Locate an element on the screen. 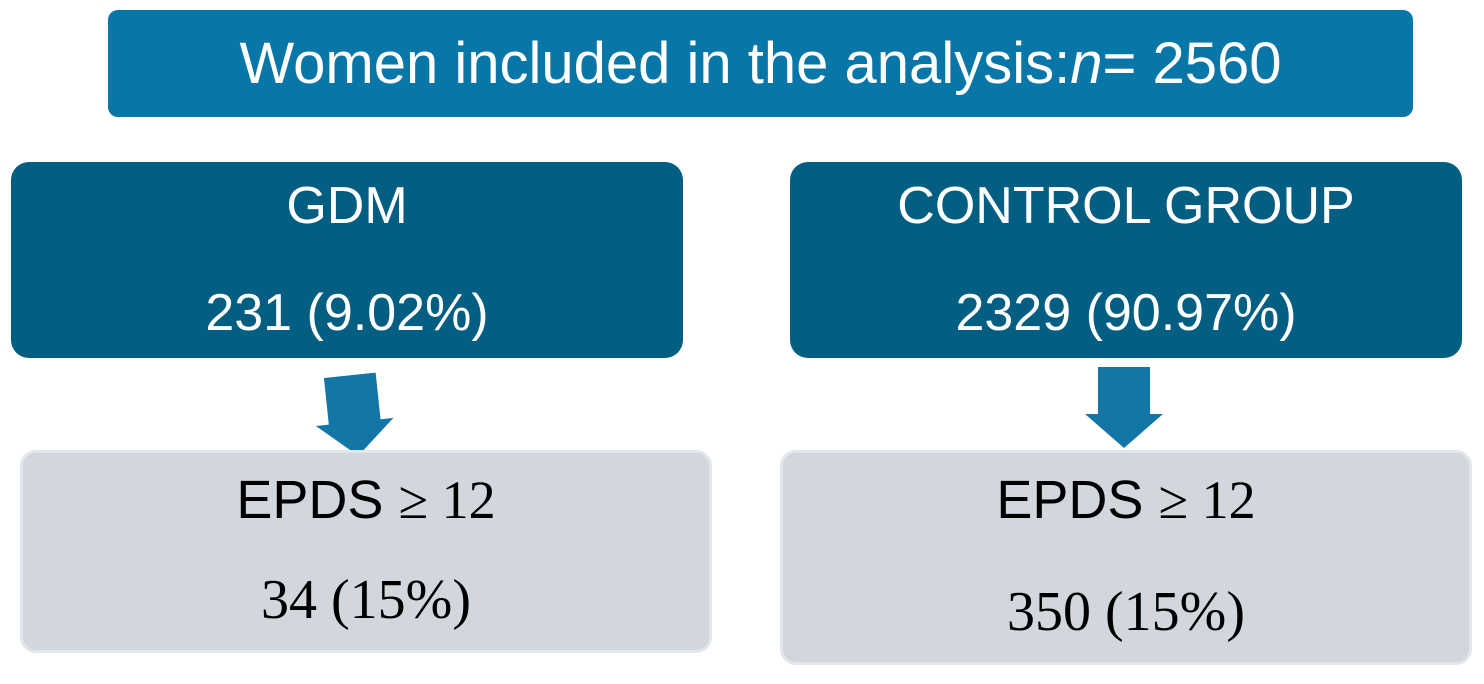 The image size is (1484, 684). gdm-epds-value: 34 (15%) is located at coordinates (366, 600).